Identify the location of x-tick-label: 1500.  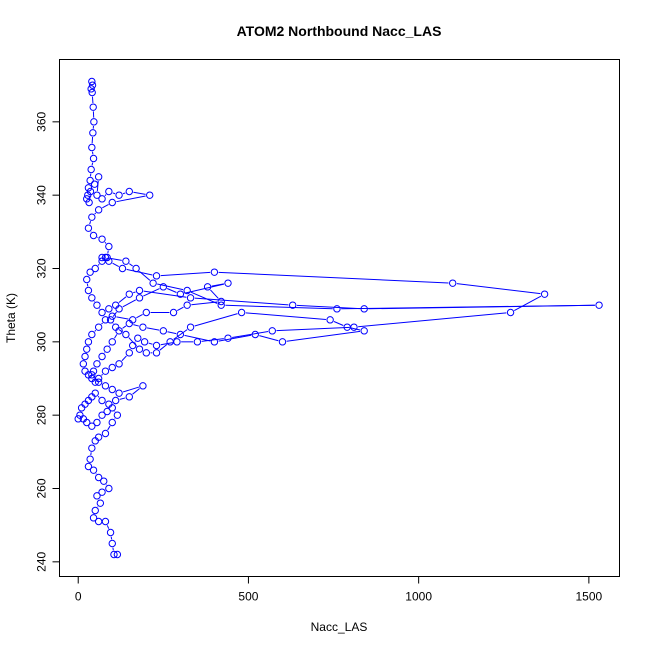
(589, 597).